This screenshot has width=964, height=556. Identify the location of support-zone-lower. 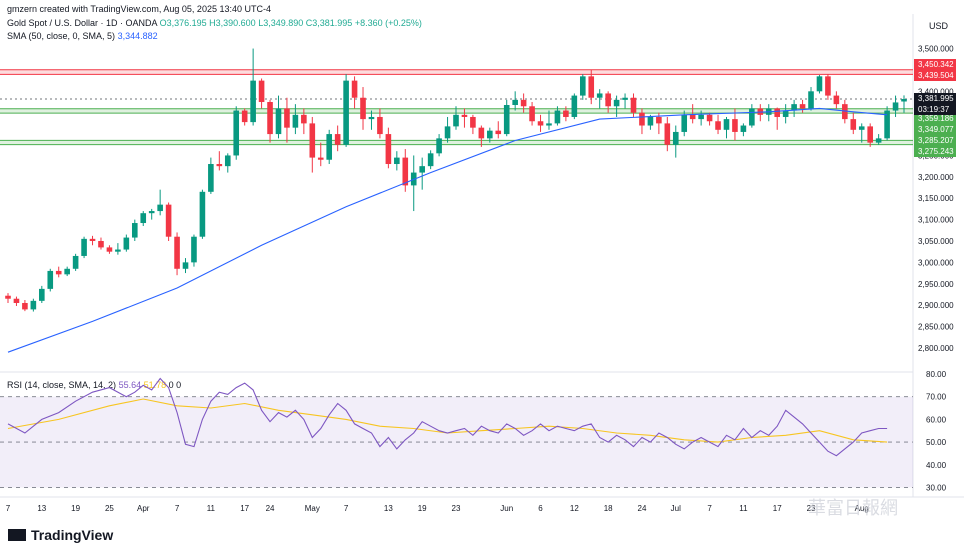
(456, 142).